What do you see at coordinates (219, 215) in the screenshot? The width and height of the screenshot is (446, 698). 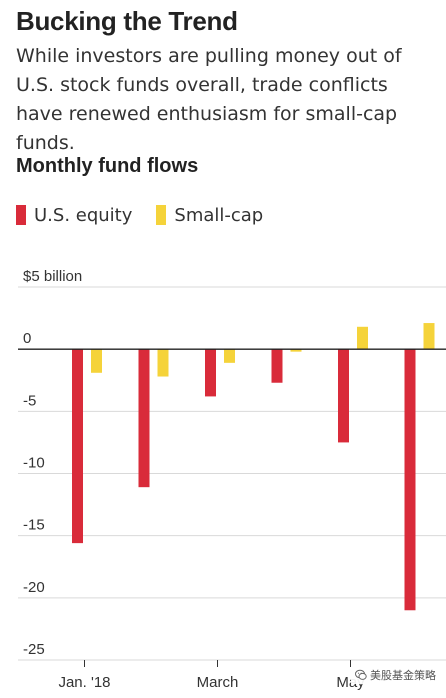 I see `legend-label-small-cap: Small-cap` at bounding box center [219, 215].